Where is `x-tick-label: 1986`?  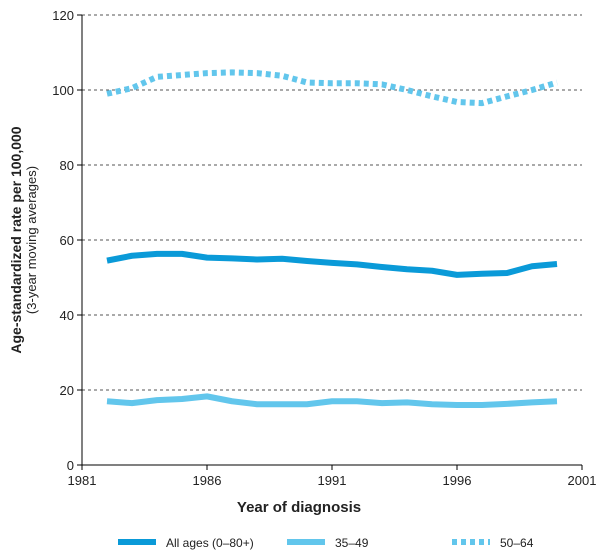 x-tick-label: 1986 is located at coordinates (207, 480).